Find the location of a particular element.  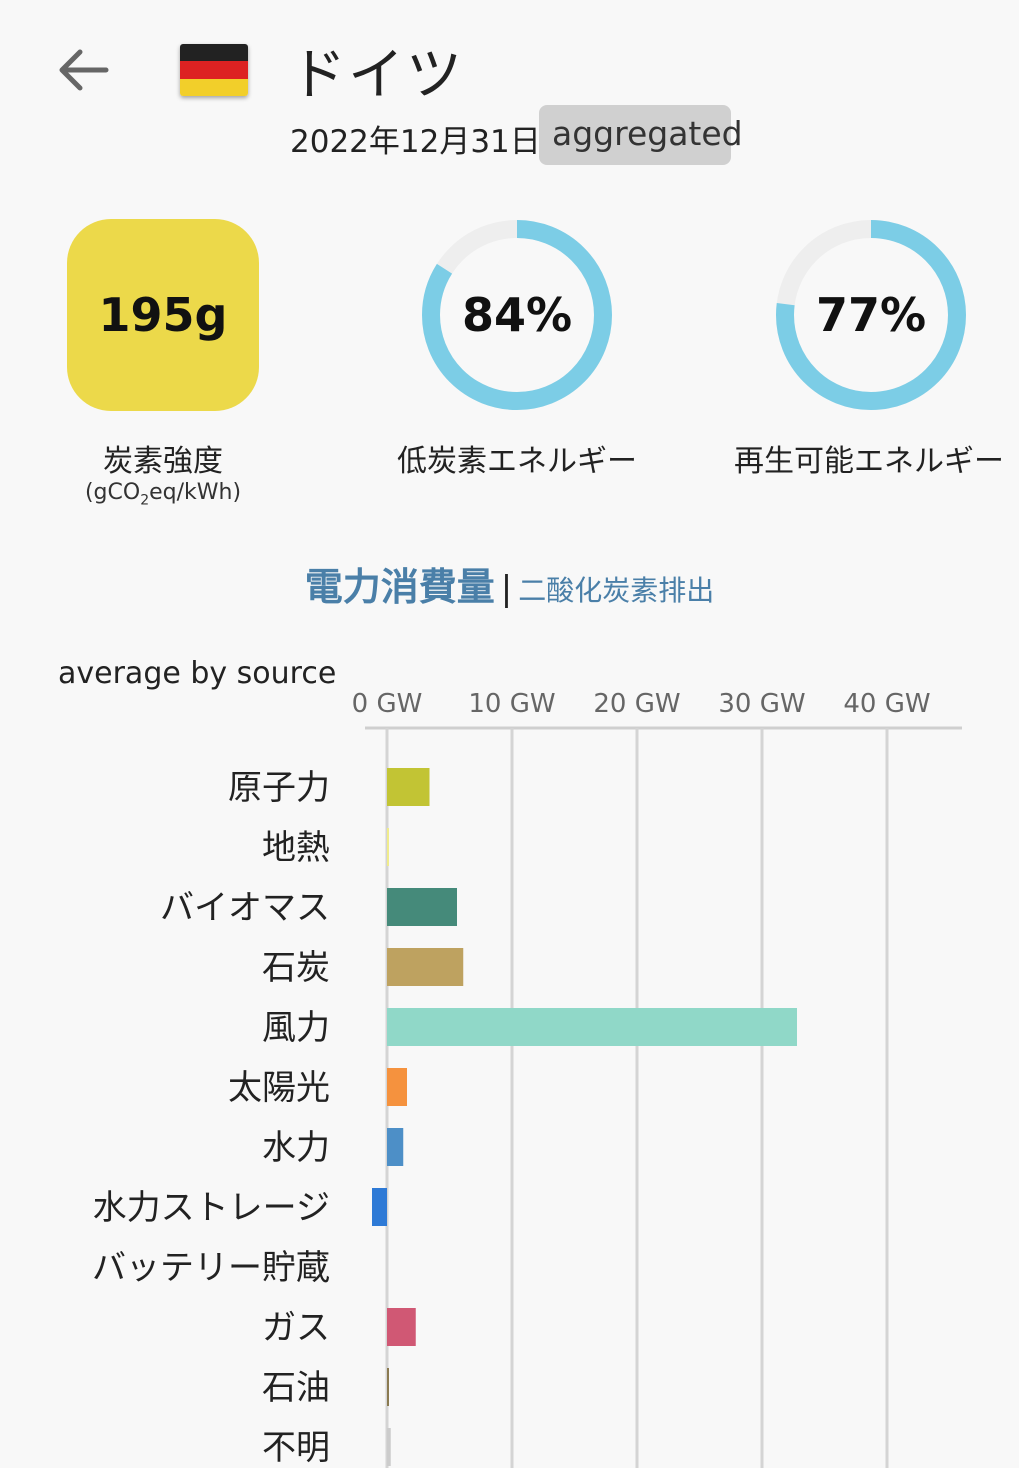

renewable-ring: 77% is located at coordinates (871, 315).